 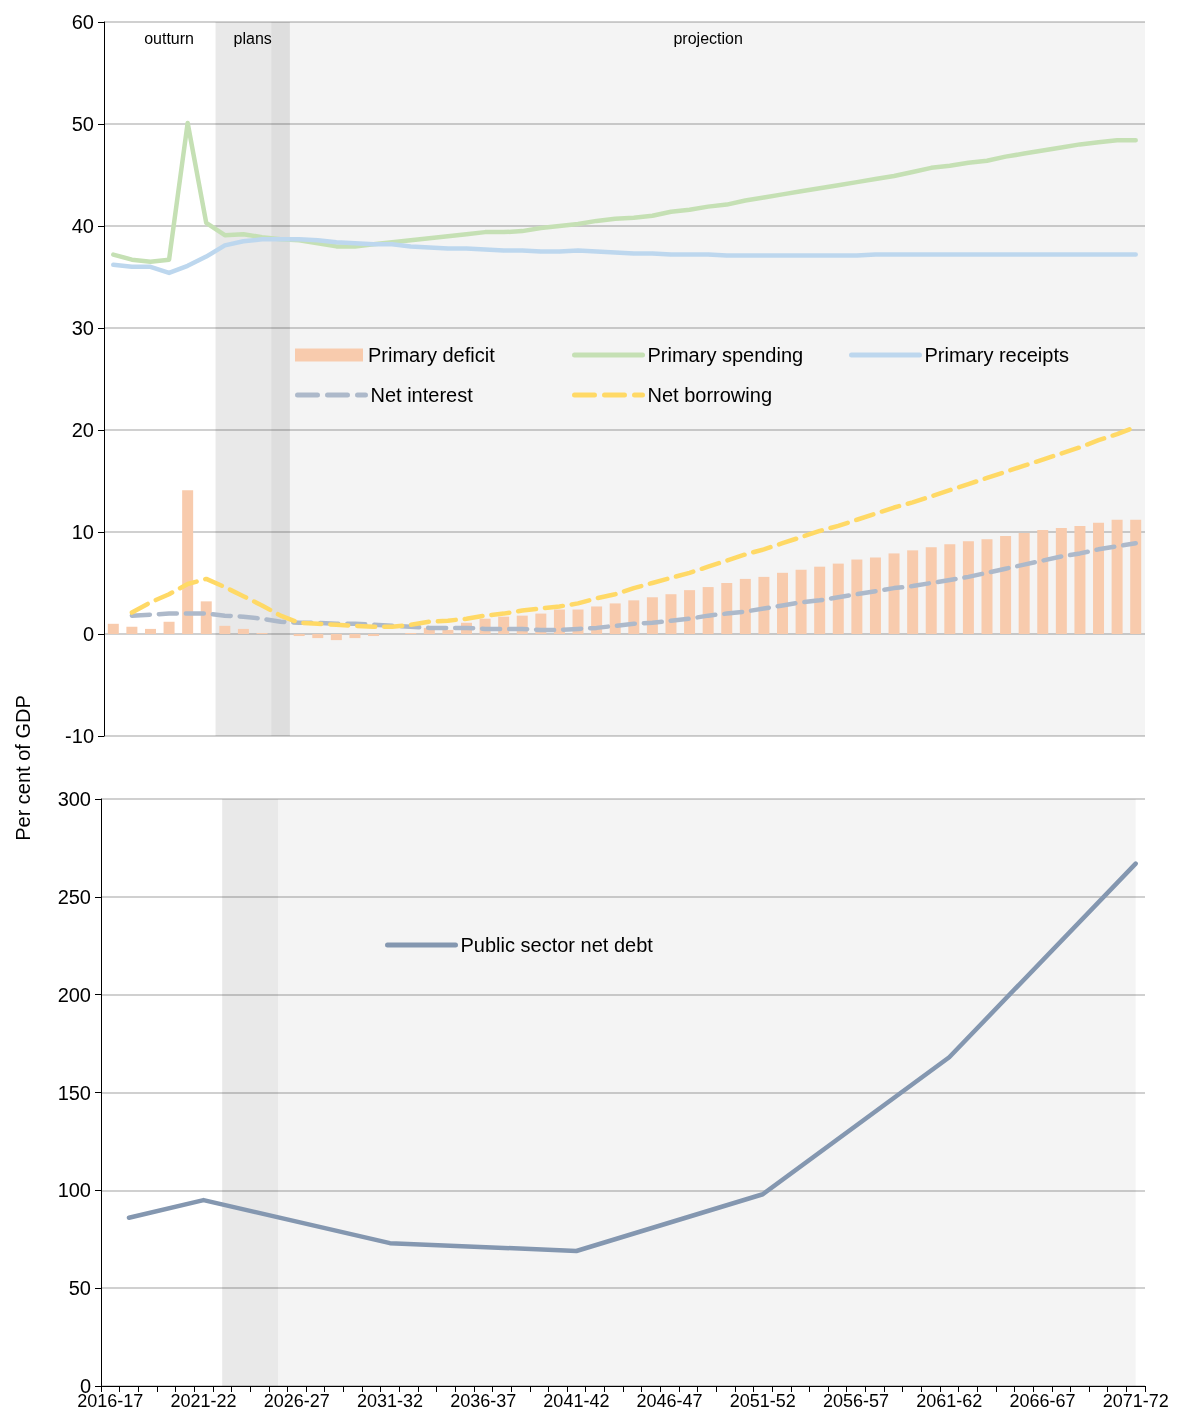 I want to click on annotation: projection, so click(x=708, y=38).